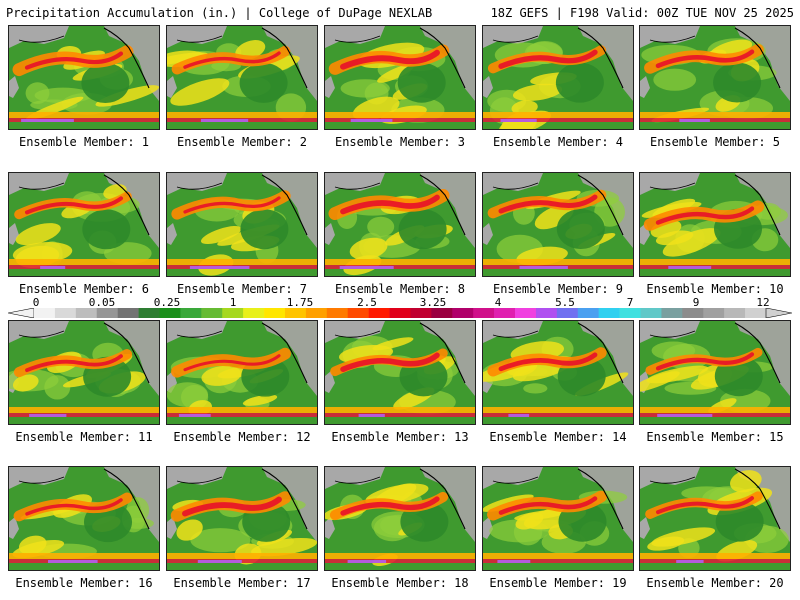  I want to click on colorbar-tick-label: 2.5, so click(367, 302).